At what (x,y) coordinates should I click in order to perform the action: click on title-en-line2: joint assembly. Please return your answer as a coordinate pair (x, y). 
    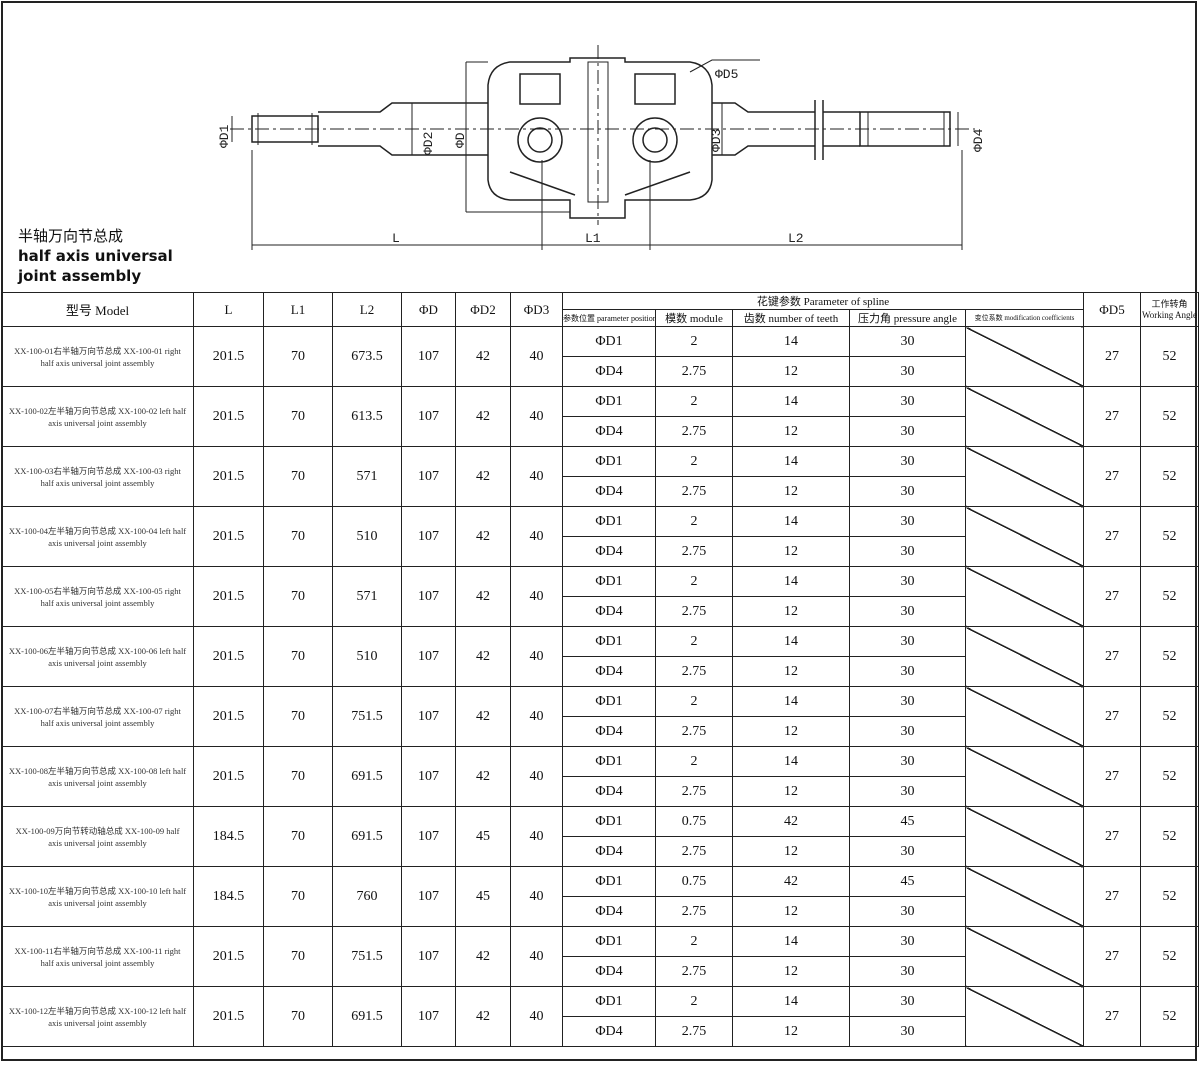
    Looking at the image, I should click on (80, 276).